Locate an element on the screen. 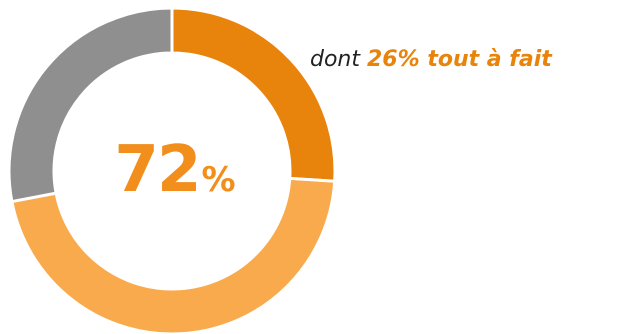 The height and width of the screenshot is (334, 618). annotation-text: dont 26% tout à fait is located at coordinates (431, 60).